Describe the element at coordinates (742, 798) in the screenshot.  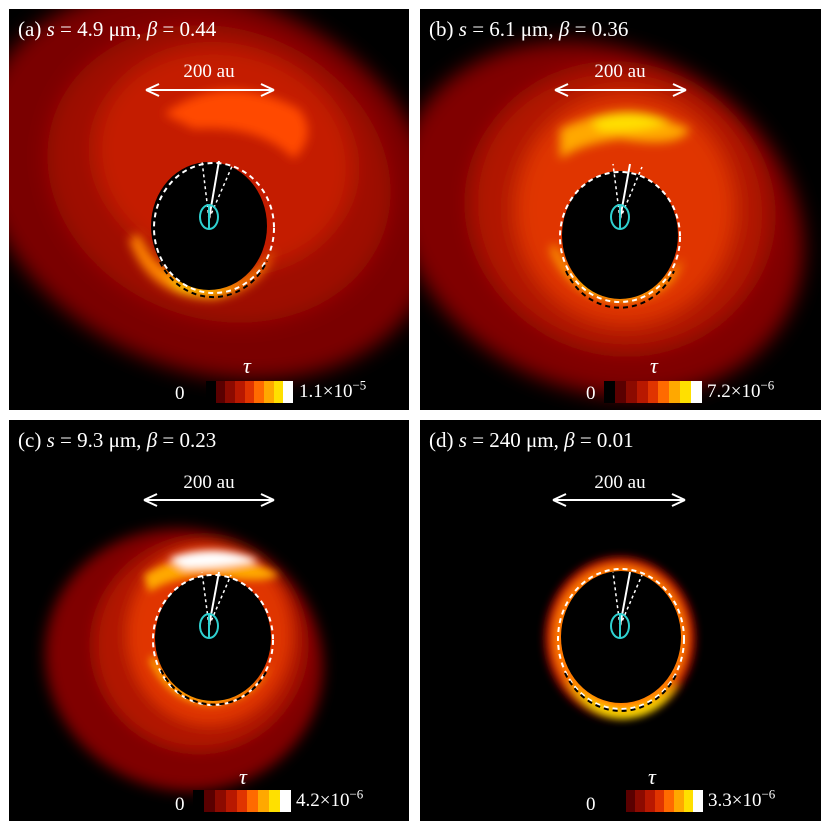
I see `colorbar-max: 3.3×10⁻⁶` at that location.